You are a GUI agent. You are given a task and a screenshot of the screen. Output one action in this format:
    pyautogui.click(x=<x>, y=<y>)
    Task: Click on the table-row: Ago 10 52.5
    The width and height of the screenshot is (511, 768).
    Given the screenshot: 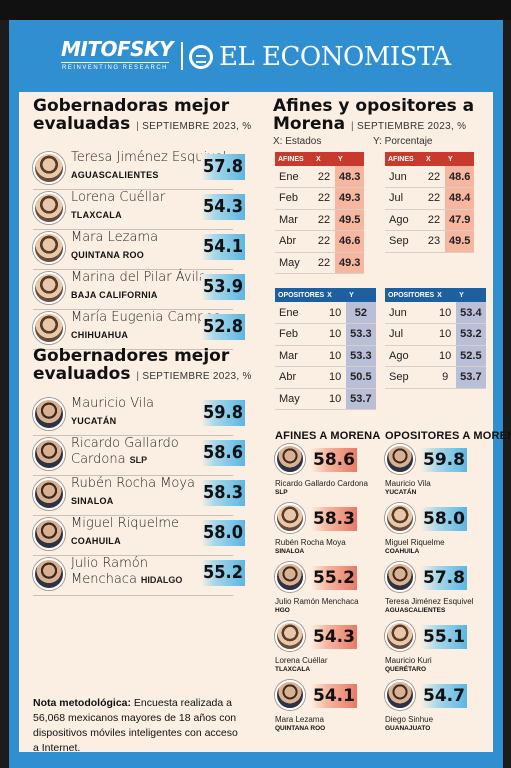 What is the action you would take?
    pyautogui.click(x=435, y=356)
    